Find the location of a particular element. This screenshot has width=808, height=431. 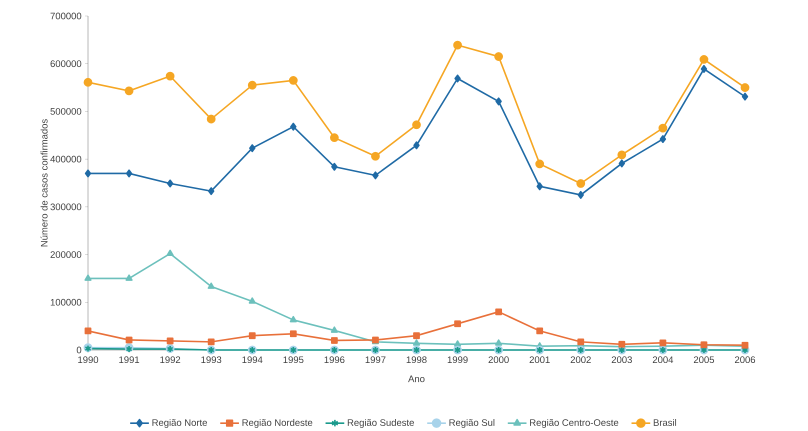

x-tick-label: 2001 is located at coordinates (540, 360).